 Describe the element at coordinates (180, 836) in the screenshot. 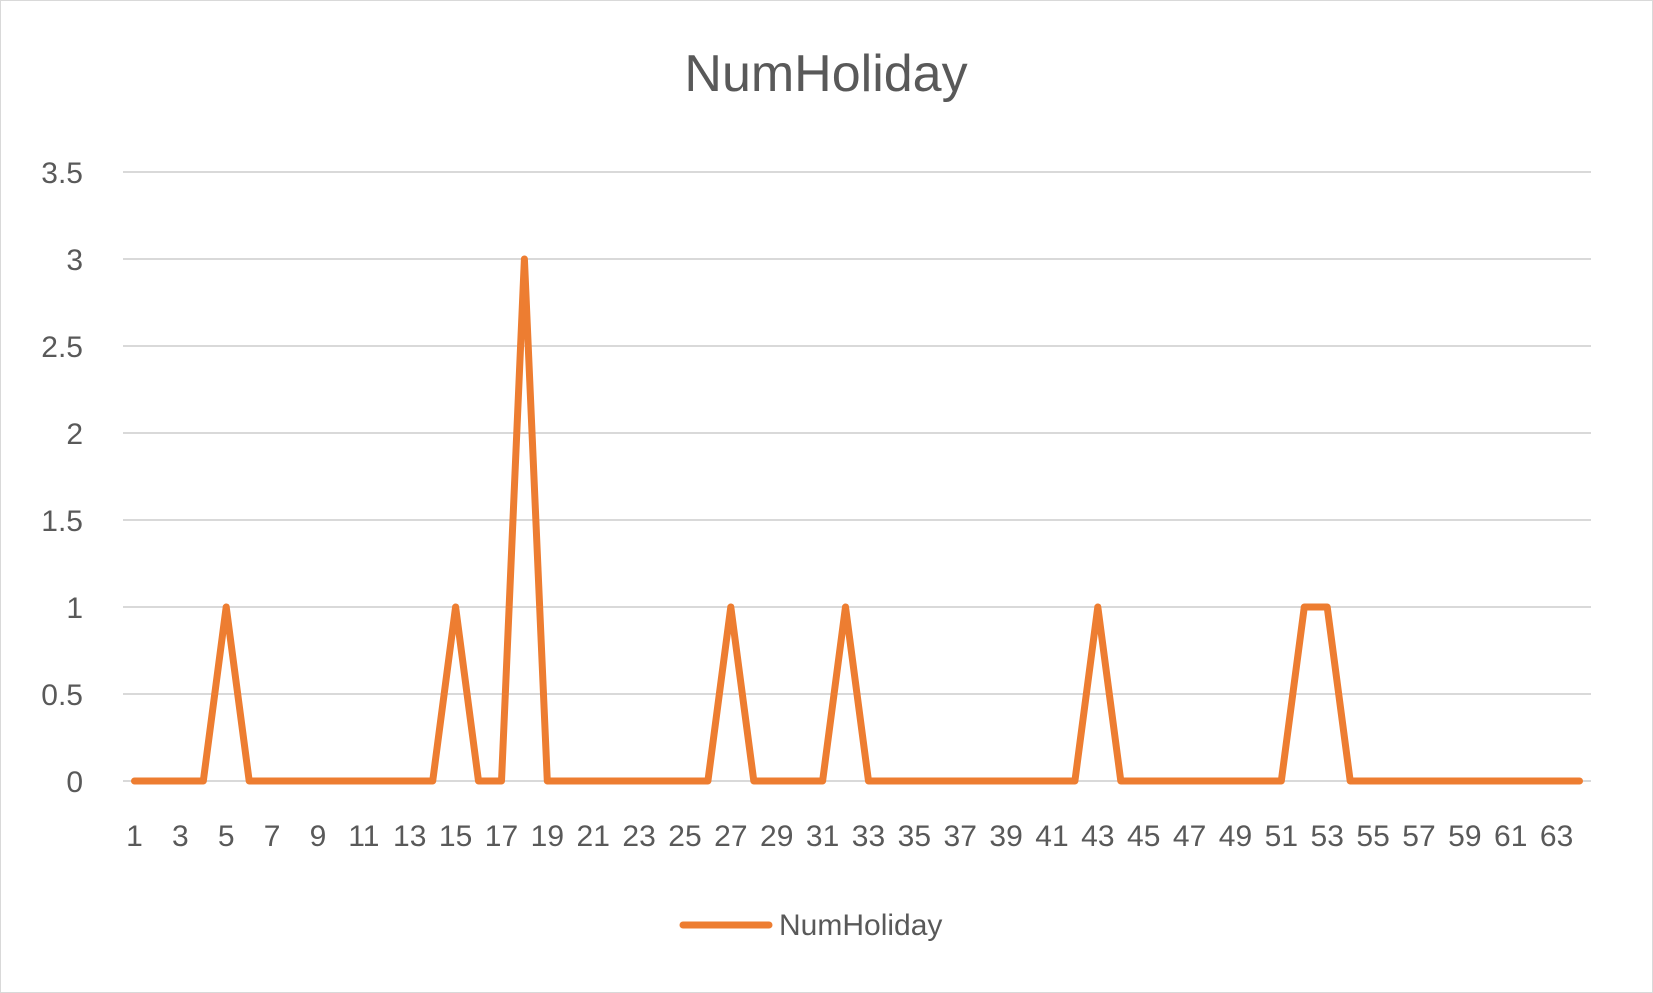

I see `x-tick-label: 3` at that location.